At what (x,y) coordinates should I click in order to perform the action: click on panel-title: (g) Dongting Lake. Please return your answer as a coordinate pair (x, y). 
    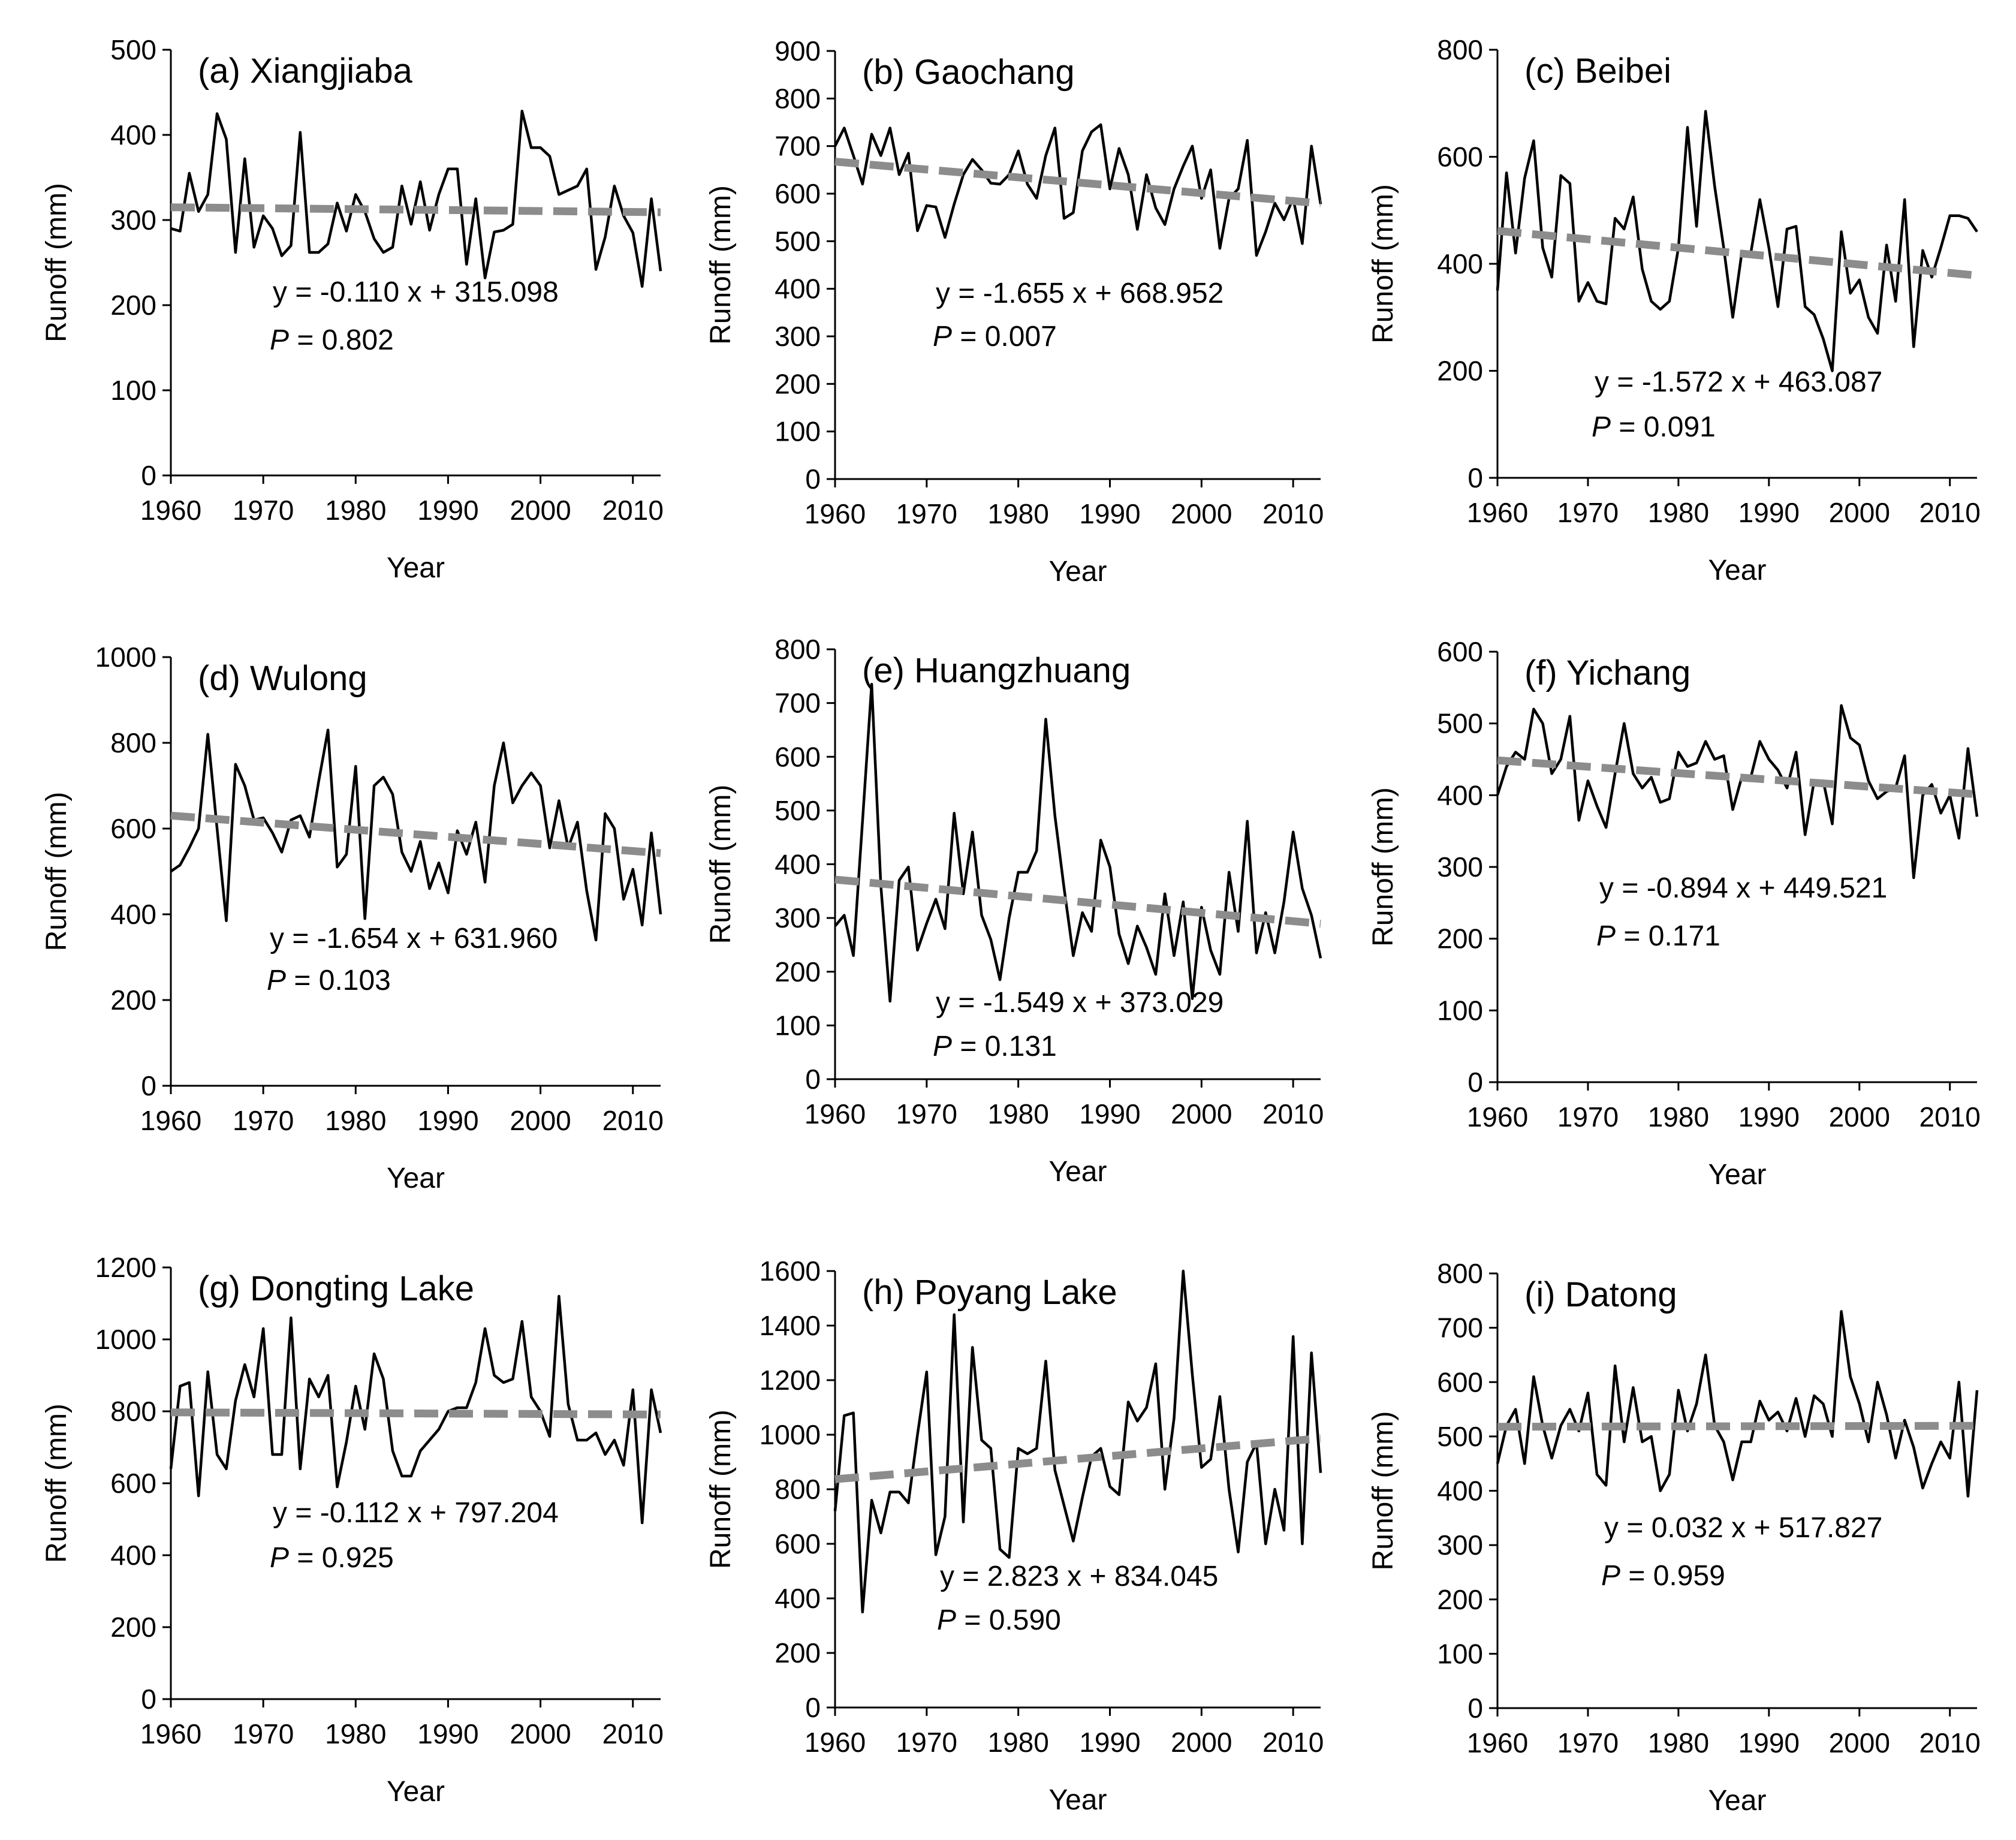
    Looking at the image, I should click on (336, 1288).